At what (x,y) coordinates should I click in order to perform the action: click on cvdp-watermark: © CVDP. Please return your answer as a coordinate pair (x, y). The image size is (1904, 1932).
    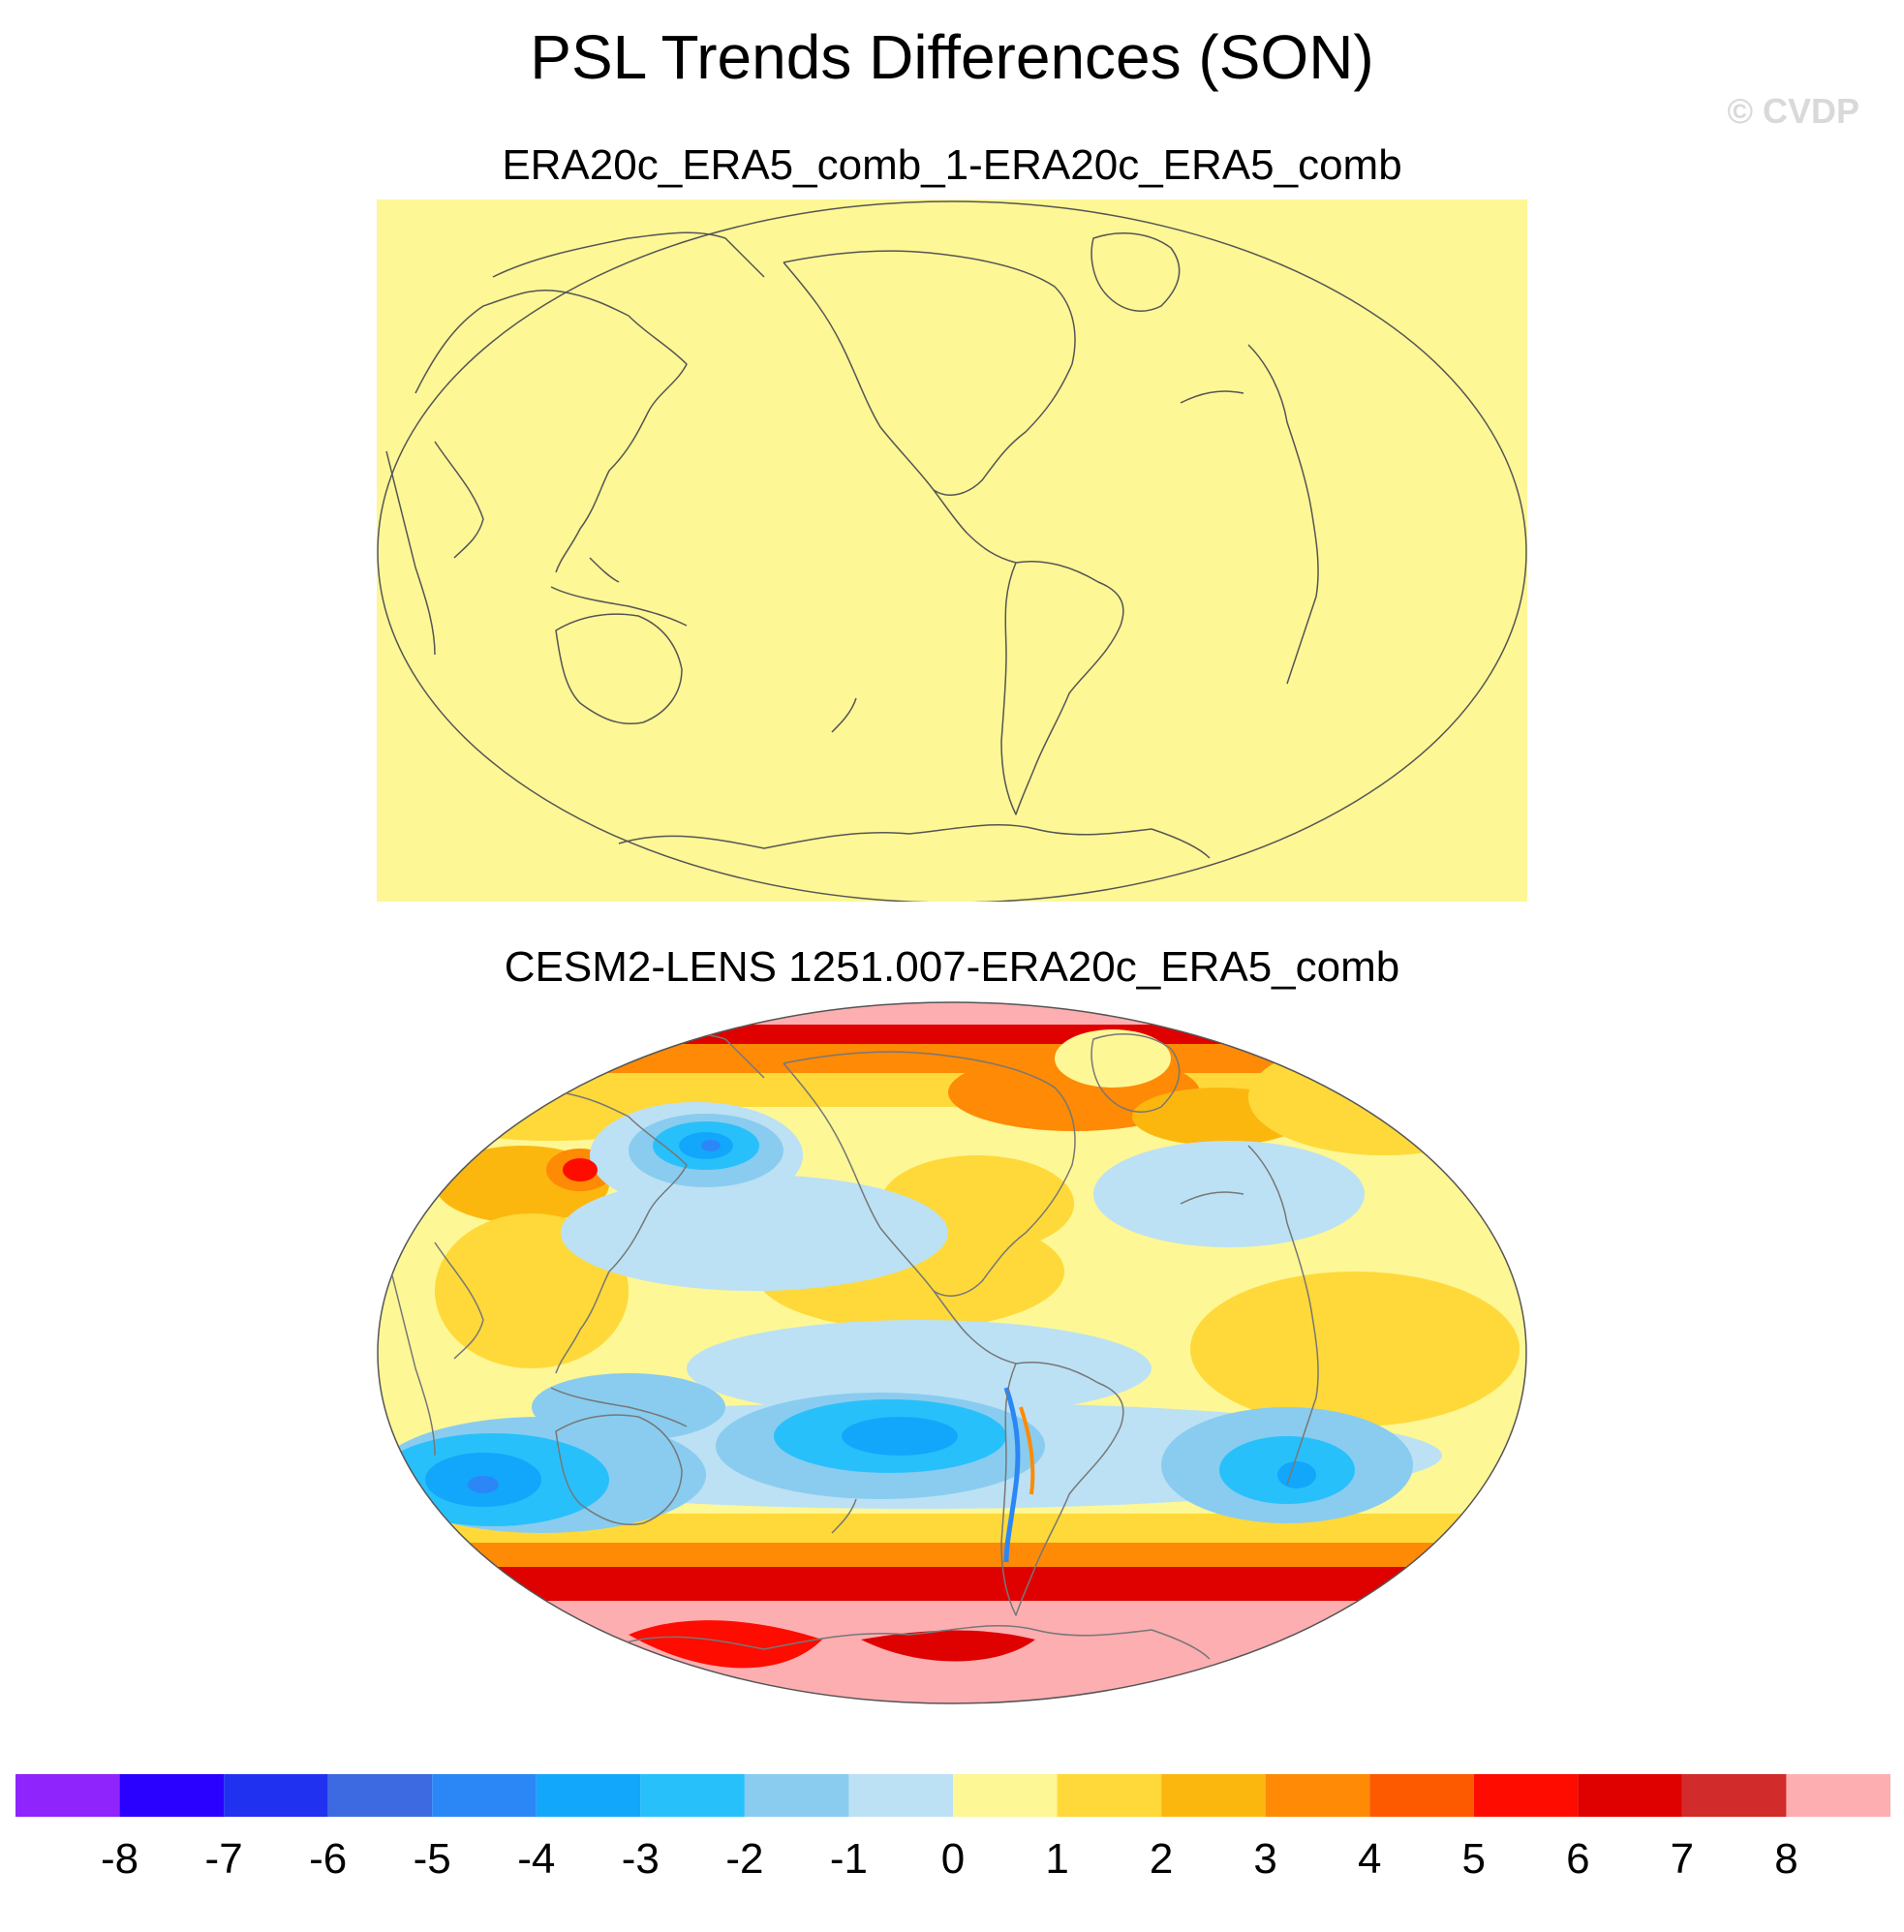
    Looking at the image, I should click on (1793, 111).